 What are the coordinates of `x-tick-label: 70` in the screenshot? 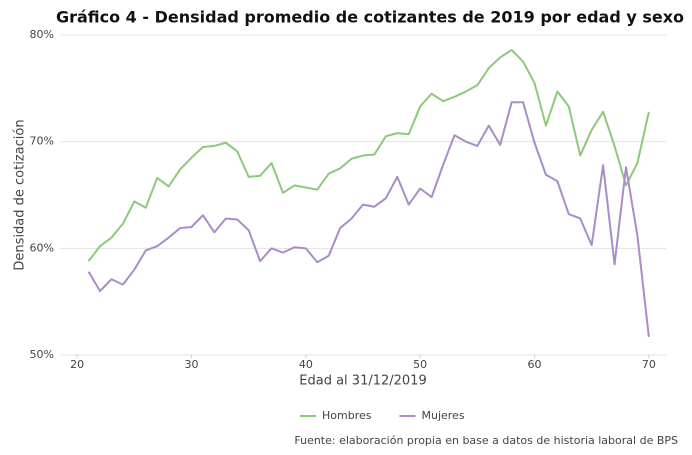 It's located at (649, 364).